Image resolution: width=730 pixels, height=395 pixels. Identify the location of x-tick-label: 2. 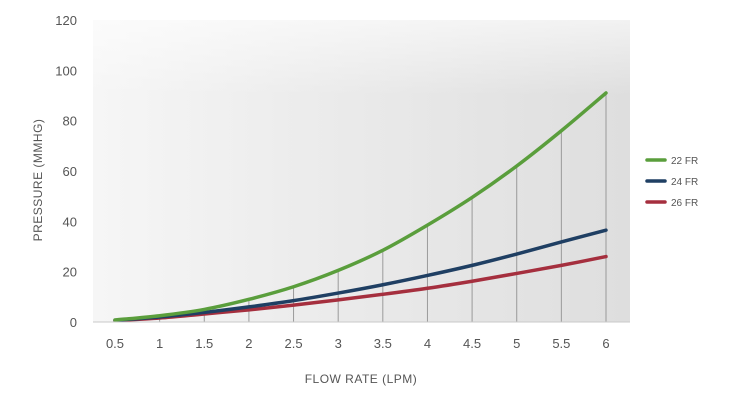
(248, 343).